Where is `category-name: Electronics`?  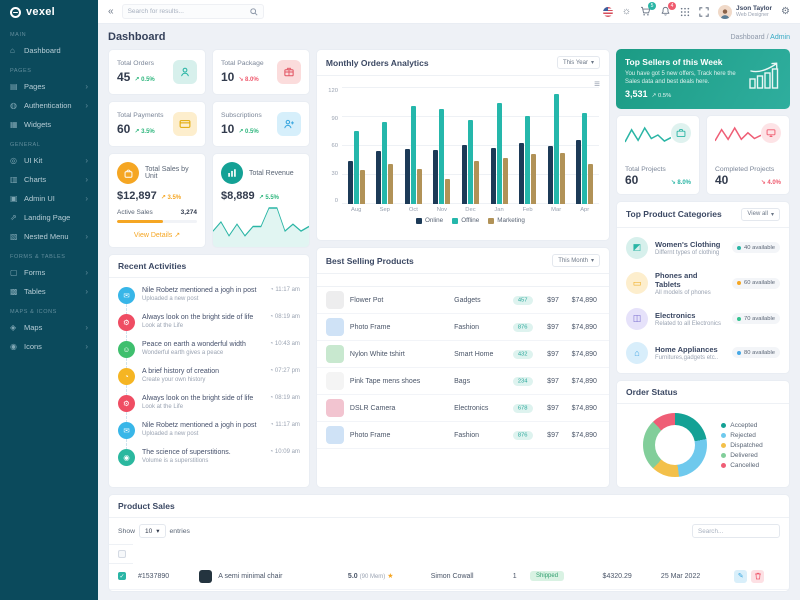 category-name: Electronics is located at coordinates (675, 315).